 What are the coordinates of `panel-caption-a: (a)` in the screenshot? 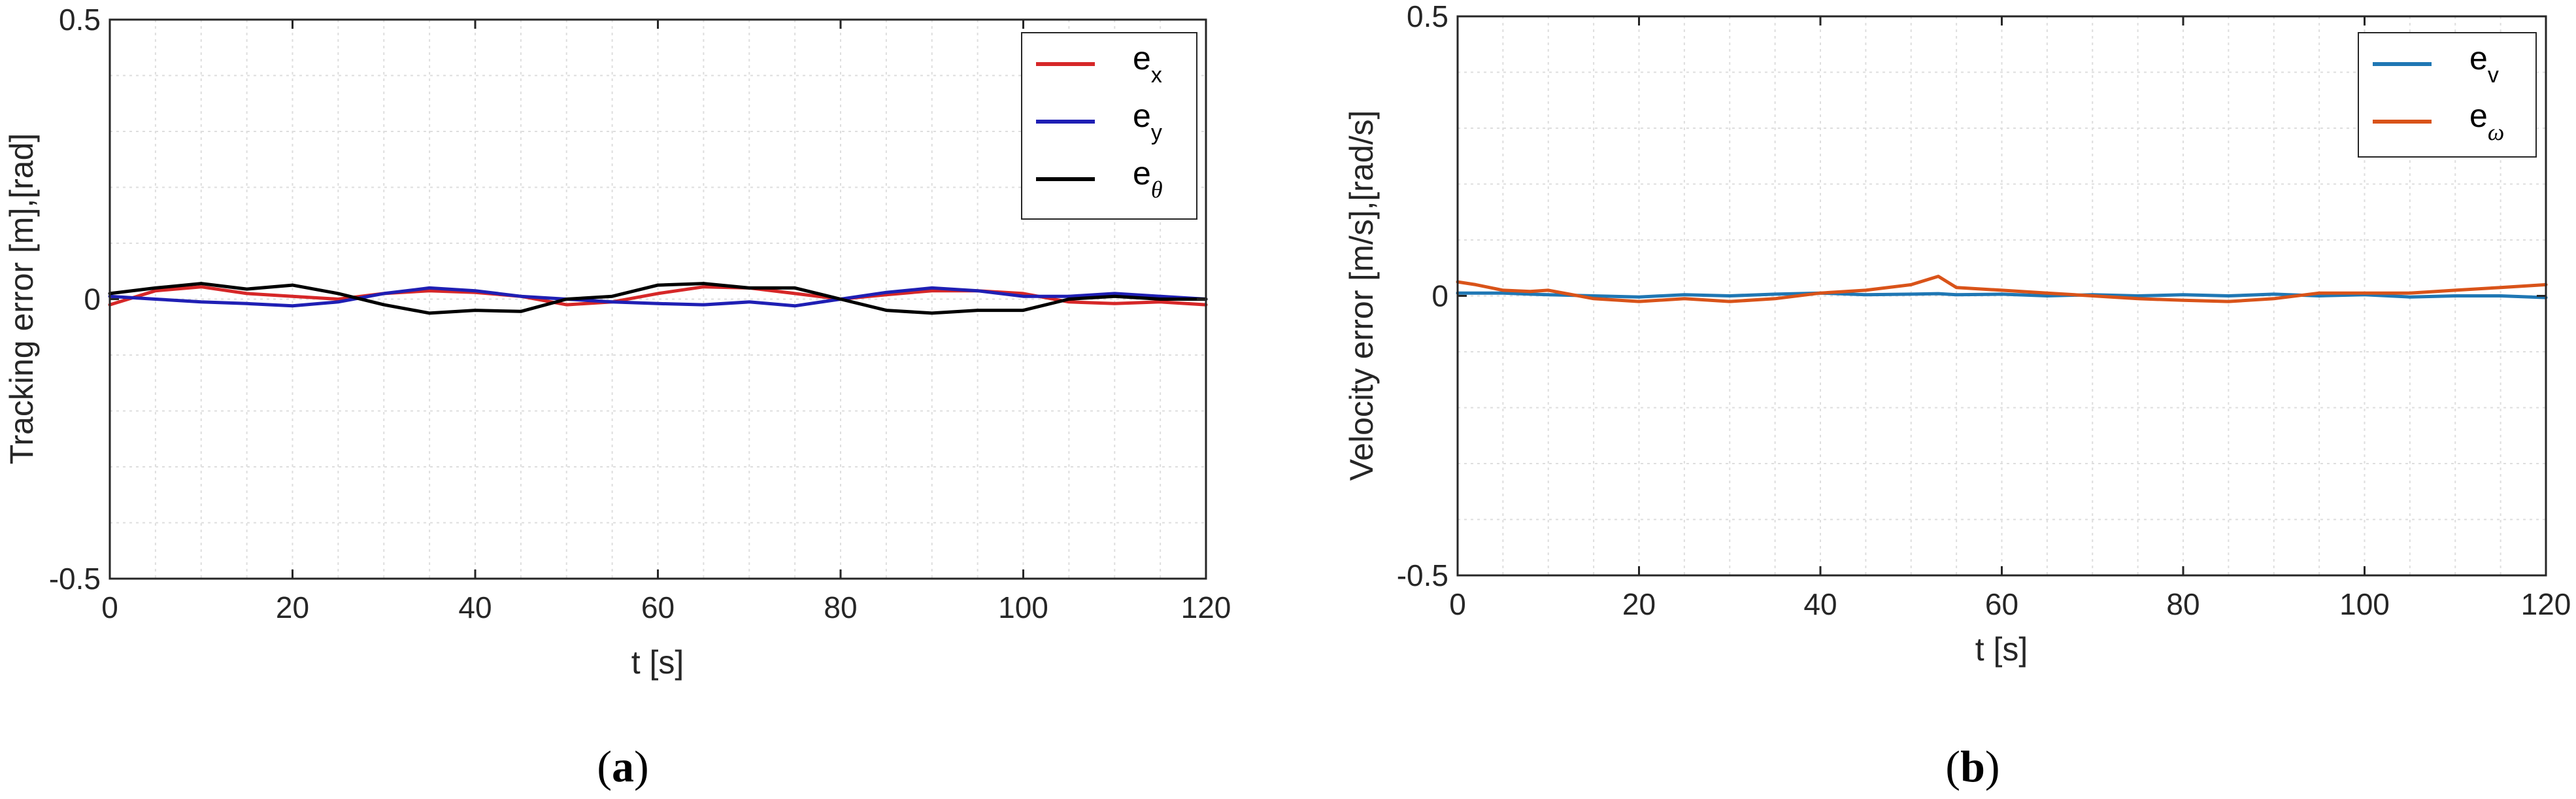 It's located at (622, 766).